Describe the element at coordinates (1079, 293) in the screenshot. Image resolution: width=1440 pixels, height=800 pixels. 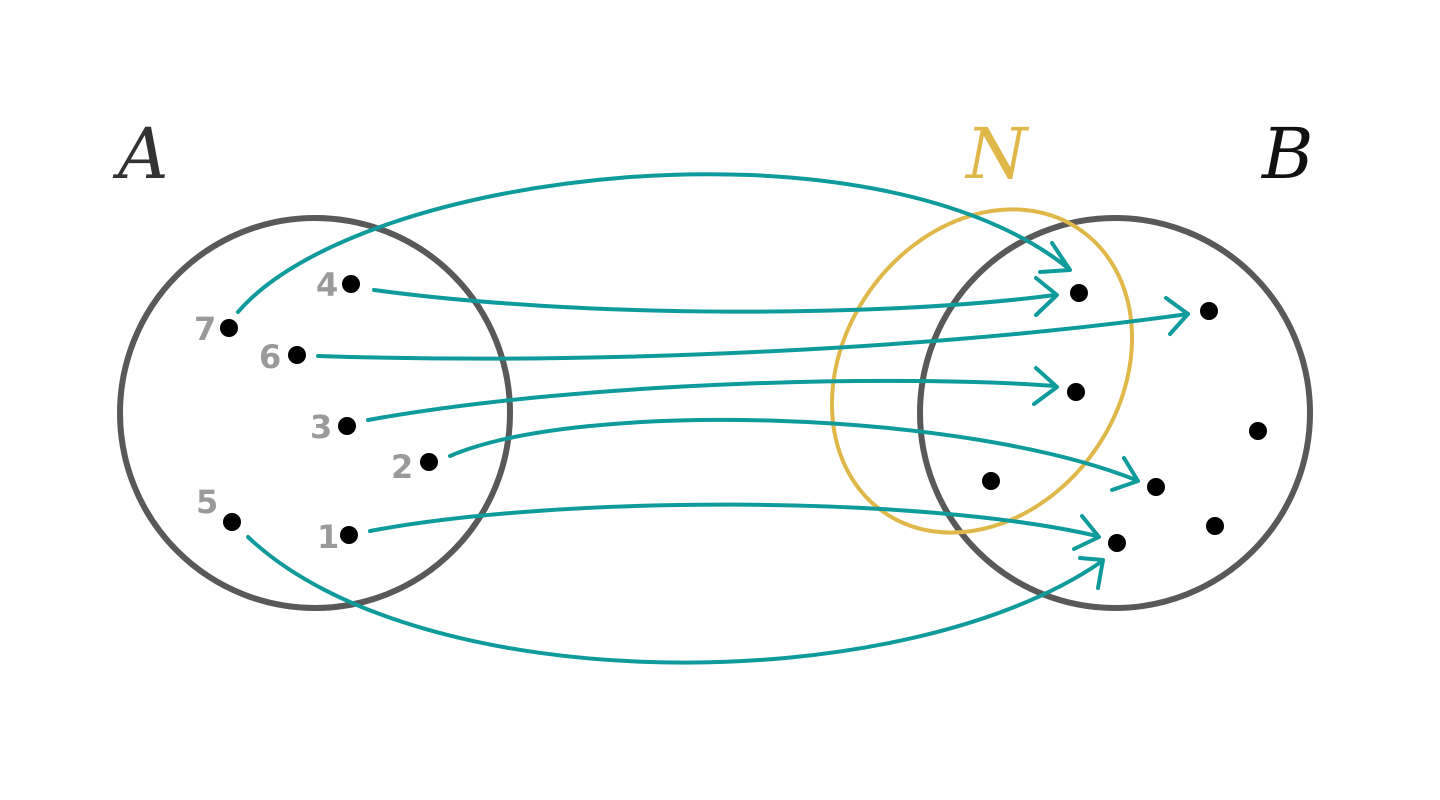
I see `point-b1` at that location.